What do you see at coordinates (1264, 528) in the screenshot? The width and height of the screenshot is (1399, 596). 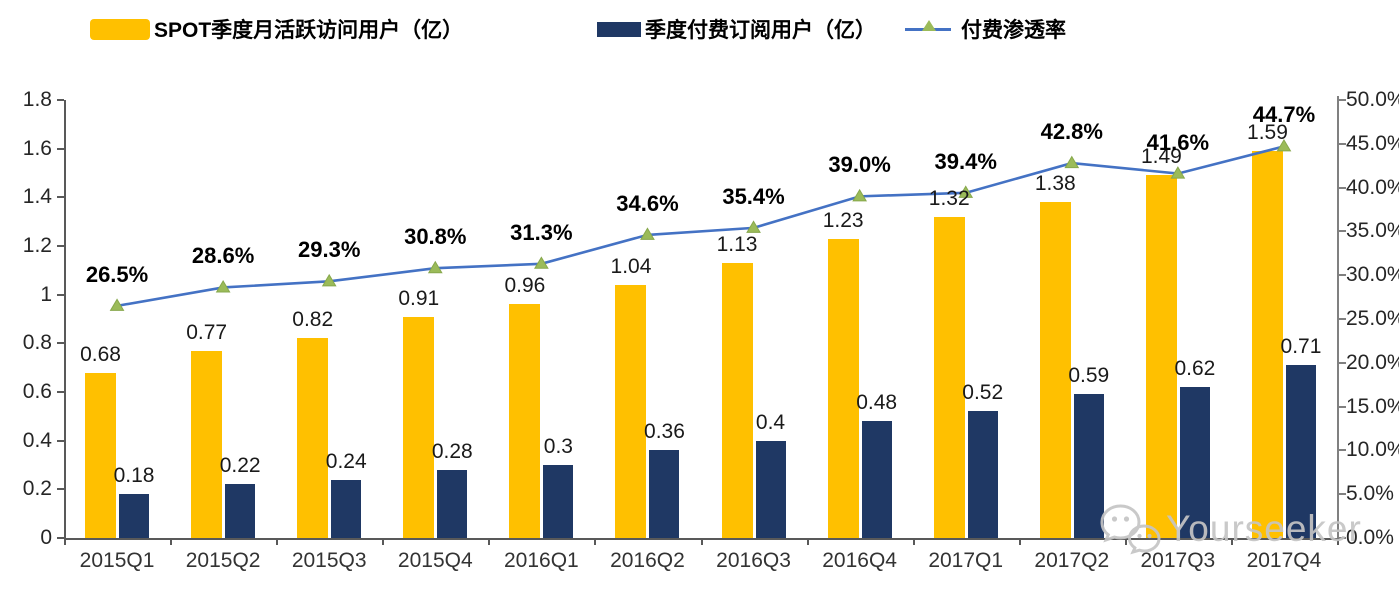 I see `watermark-text: Yourseeker` at bounding box center [1264, 528].